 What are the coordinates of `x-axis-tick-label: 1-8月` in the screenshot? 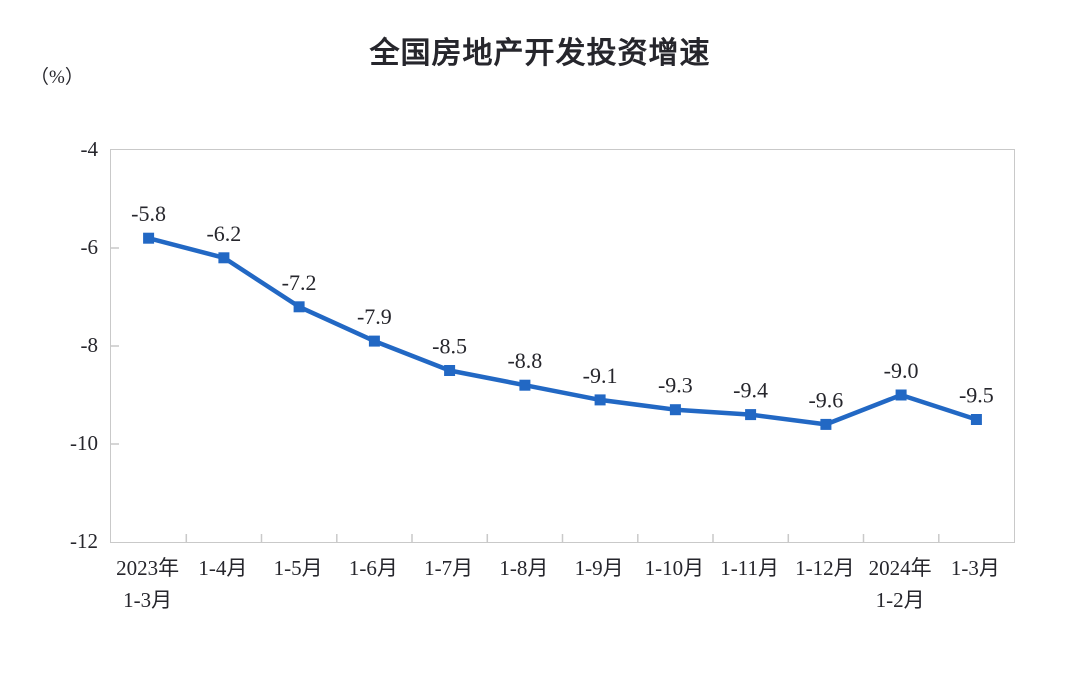 It's located at (524, 568).